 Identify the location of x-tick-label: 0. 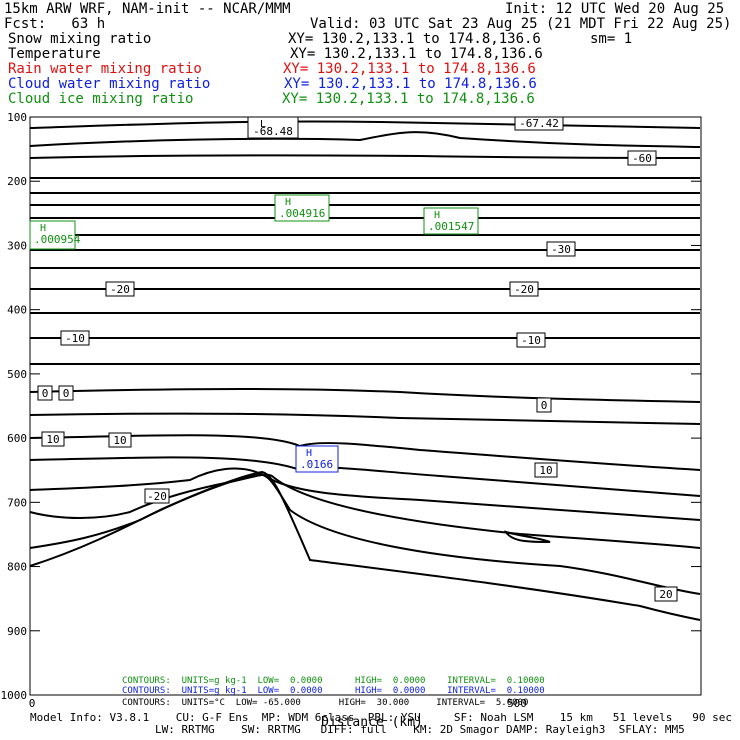
(32, 703).